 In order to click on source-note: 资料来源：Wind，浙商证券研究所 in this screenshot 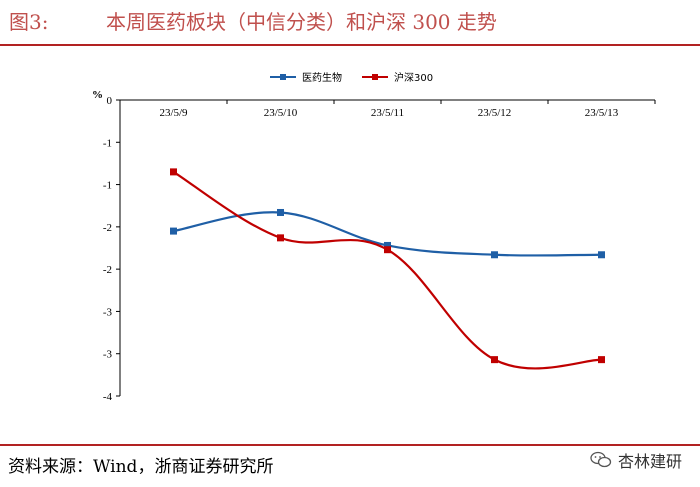, I will do `click(141, 467)`.